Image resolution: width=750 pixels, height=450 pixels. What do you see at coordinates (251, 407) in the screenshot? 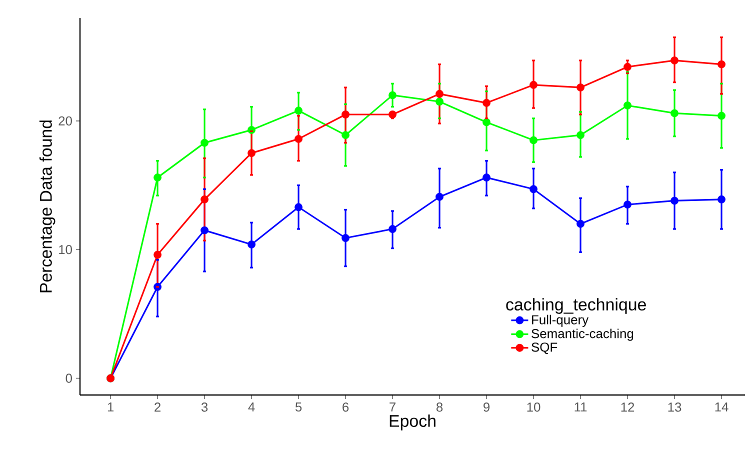
I see `x-tick-label: 4` at bounding box center [251, 407].